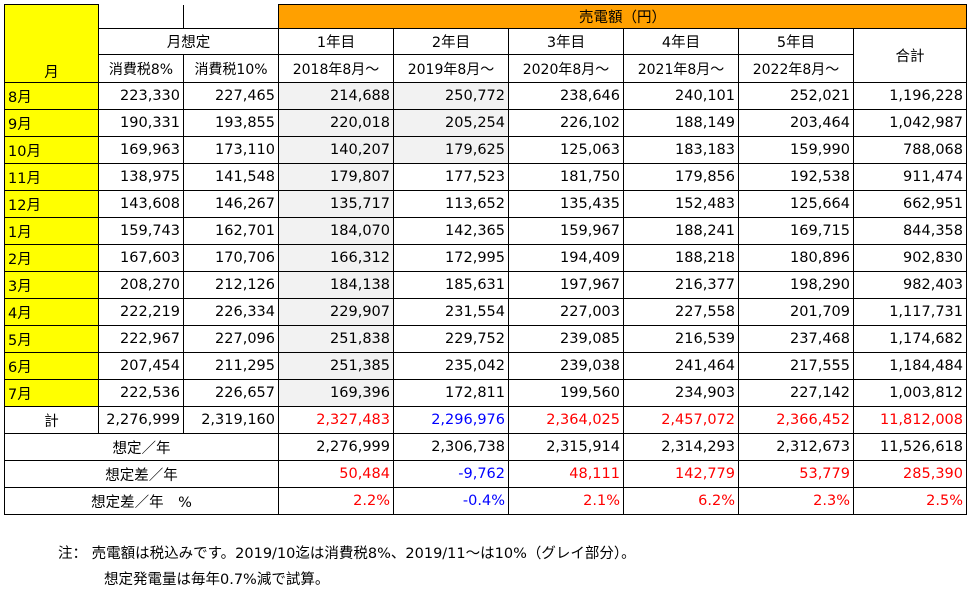 This screenshot has height=589, width=974. I want to click on total-cell: 1,003,812, so click(910, 393).